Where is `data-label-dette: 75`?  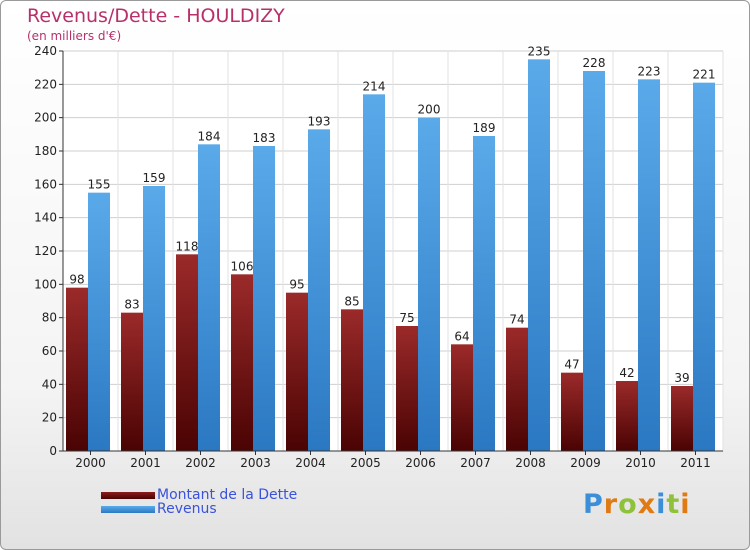 data-label-dette: 75 is located at coordinates (406, 318).